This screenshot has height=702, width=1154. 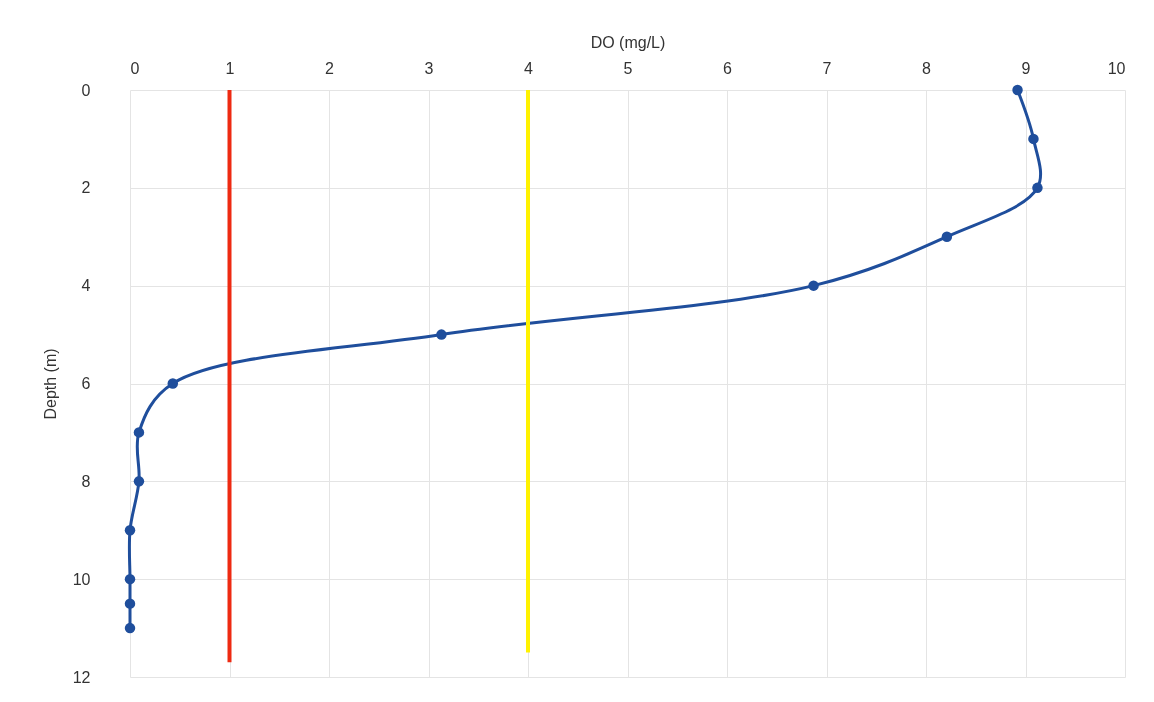 What do you see at coordinates (927, 68) in the screenshot?
I see `x-tick-label: 8` at bounding box center [927, 68].